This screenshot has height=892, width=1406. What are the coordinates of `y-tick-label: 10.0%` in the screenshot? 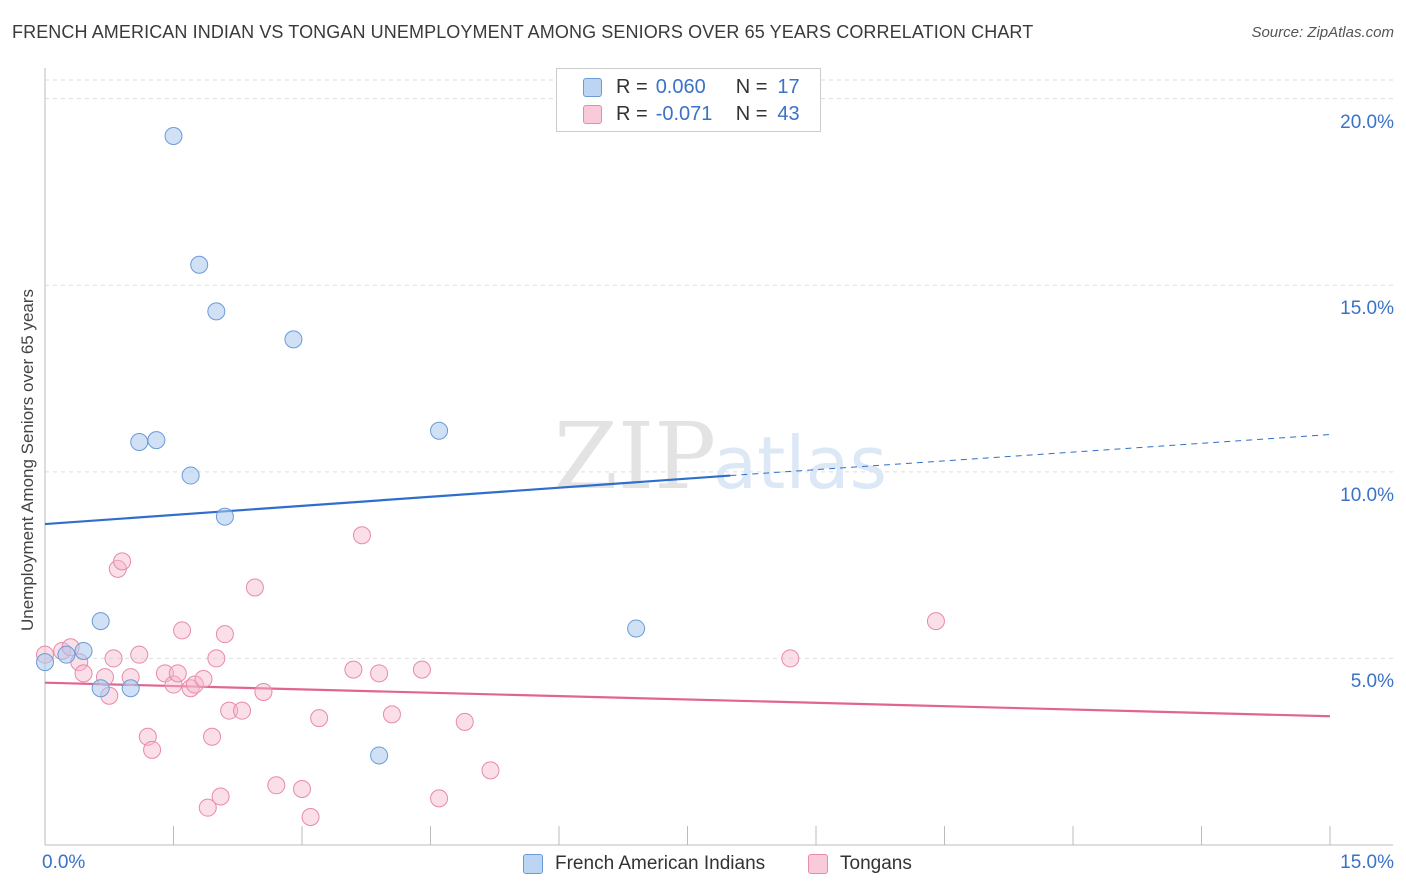 It's located at (1367, 495).